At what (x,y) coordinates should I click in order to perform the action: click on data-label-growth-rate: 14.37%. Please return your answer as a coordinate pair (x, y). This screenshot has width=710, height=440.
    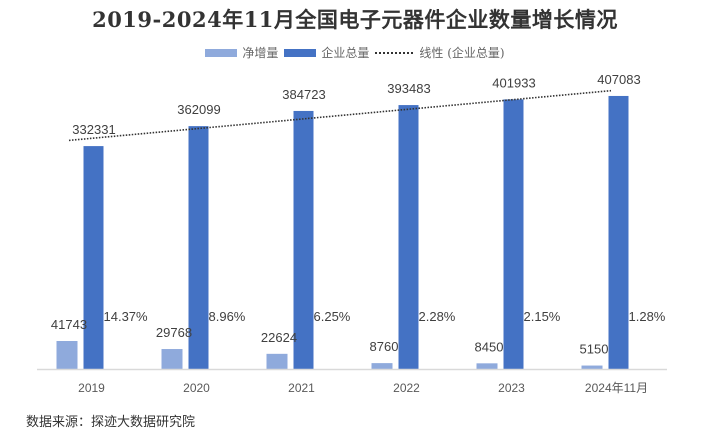
    Looking at the image, I should click on (126, 316).